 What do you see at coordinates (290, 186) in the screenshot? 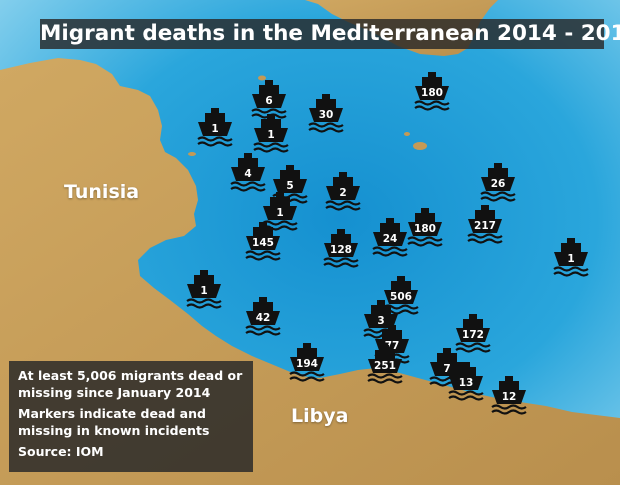
I see `marker-count: 5` at bounding box center [290, 186].